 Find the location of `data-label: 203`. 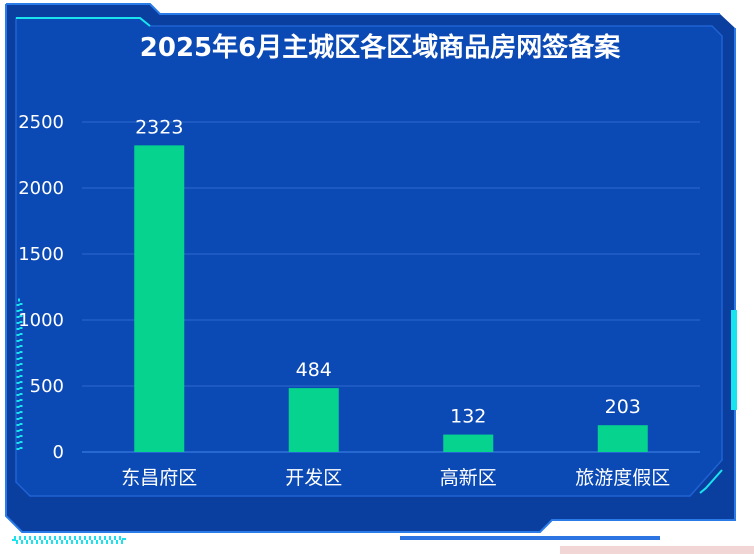

data-label: 203 is located at coordinates (623, 407).